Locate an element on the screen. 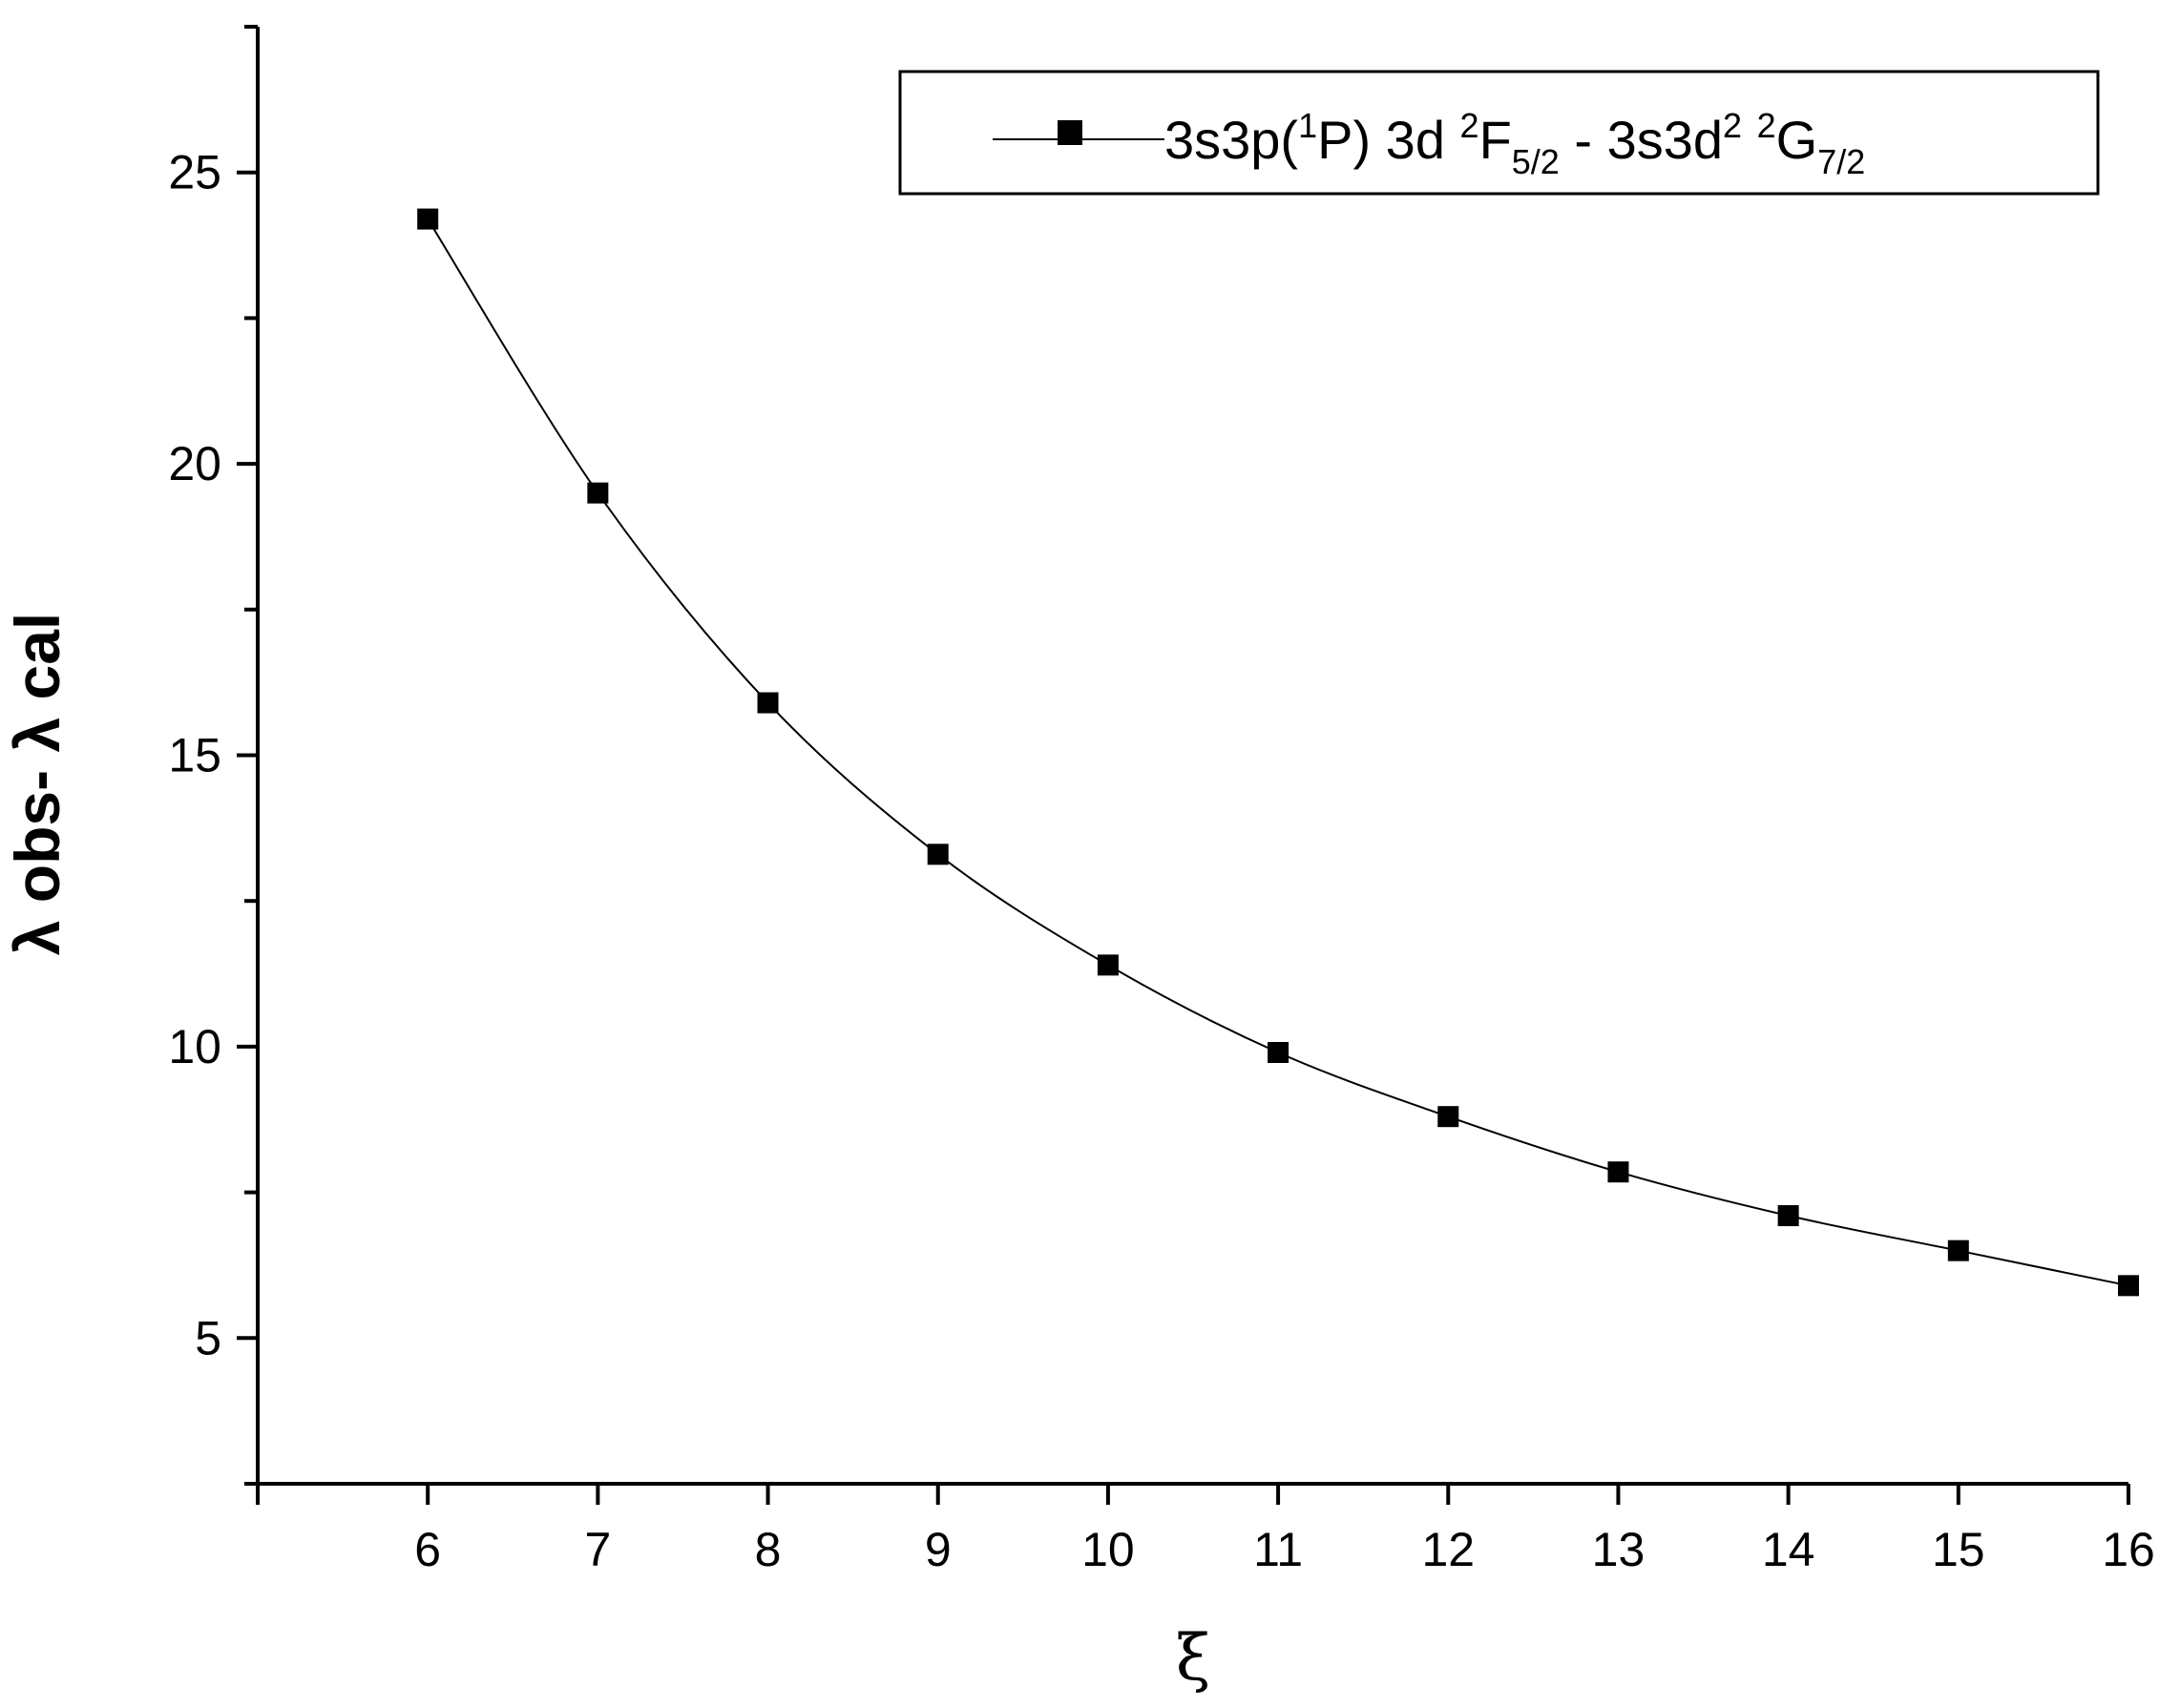 The height and width of the screenshot is (1708, 2180). y-tick-label: 25 is located at coordinates (194, 172).